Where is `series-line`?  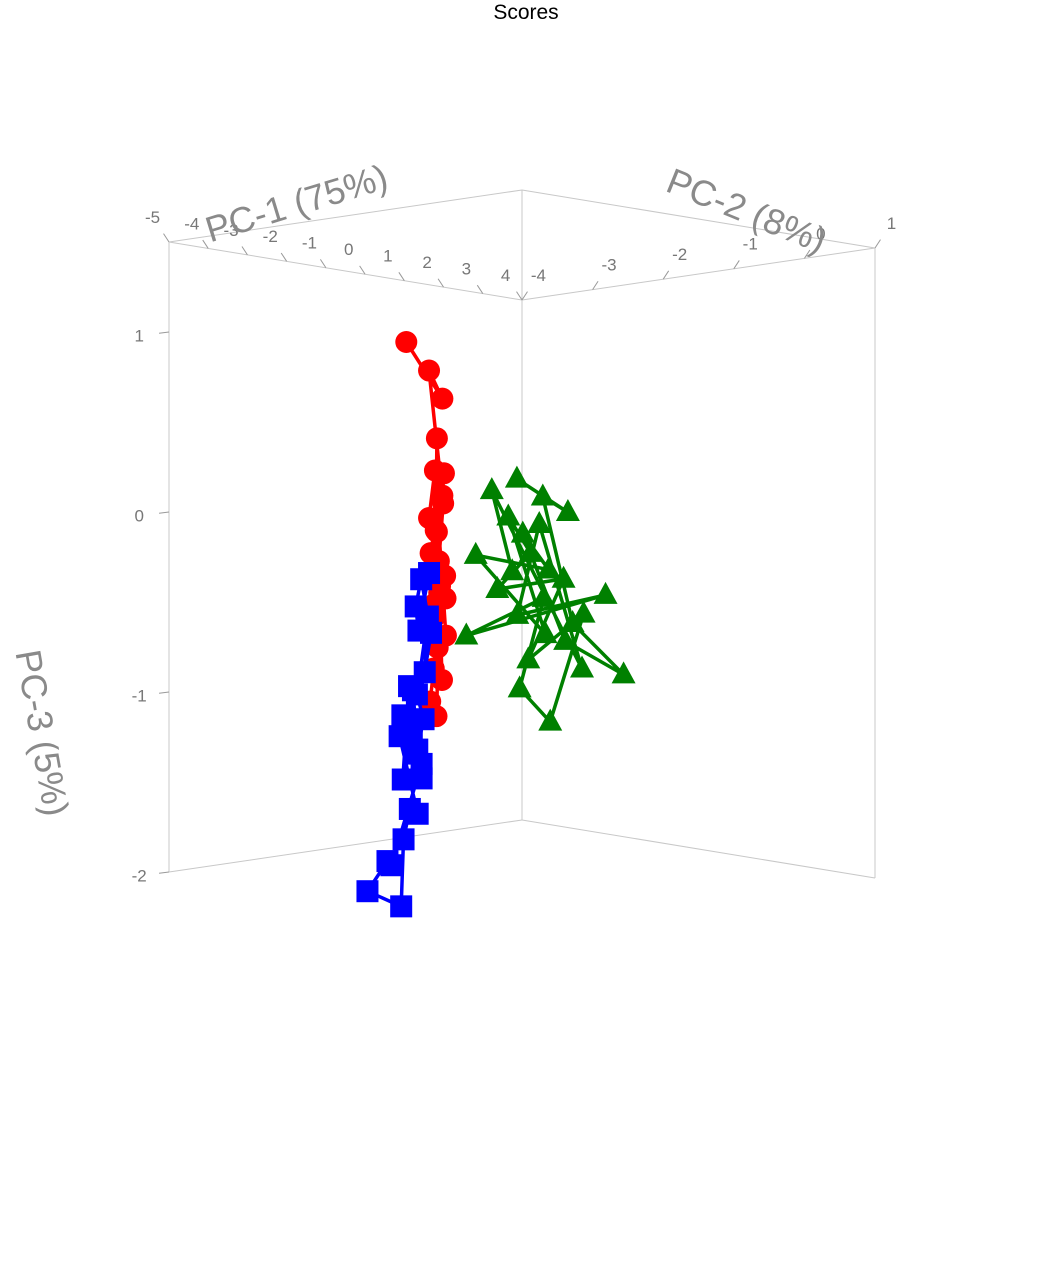 series-line is located at coordinates (545, 600).